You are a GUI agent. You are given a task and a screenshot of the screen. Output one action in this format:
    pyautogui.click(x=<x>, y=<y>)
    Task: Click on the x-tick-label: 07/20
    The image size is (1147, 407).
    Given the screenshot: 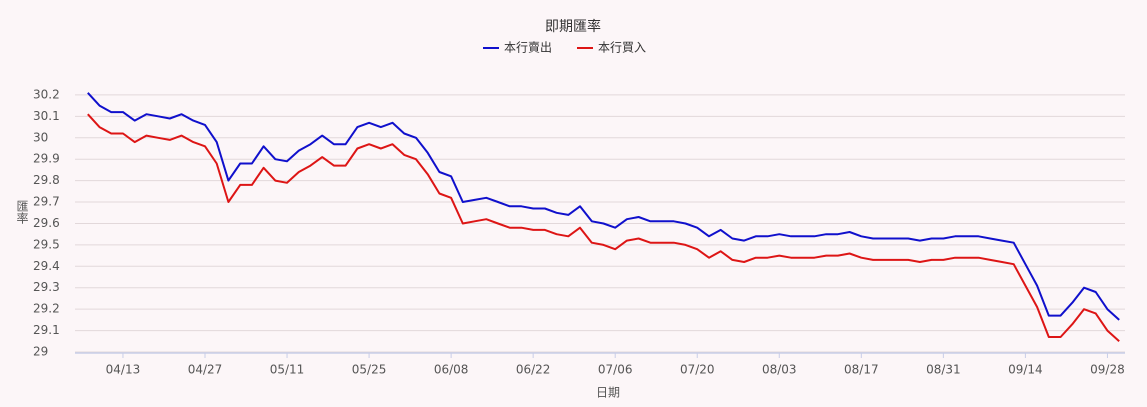 What is the action you would take?
    pyautogui.click(x=697, y=370)
    